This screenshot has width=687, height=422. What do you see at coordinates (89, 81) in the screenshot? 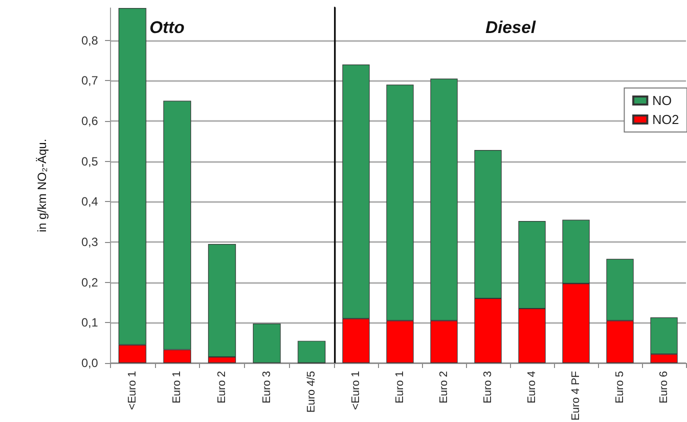
I see `y-tick-label: 0,7` at bounding box center [89, 81].